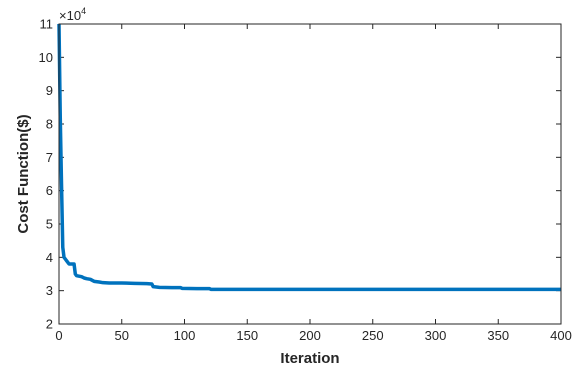 This screenshot has width=579, height=370. I want to click on x-tick-label: 100, so click(185, 335).